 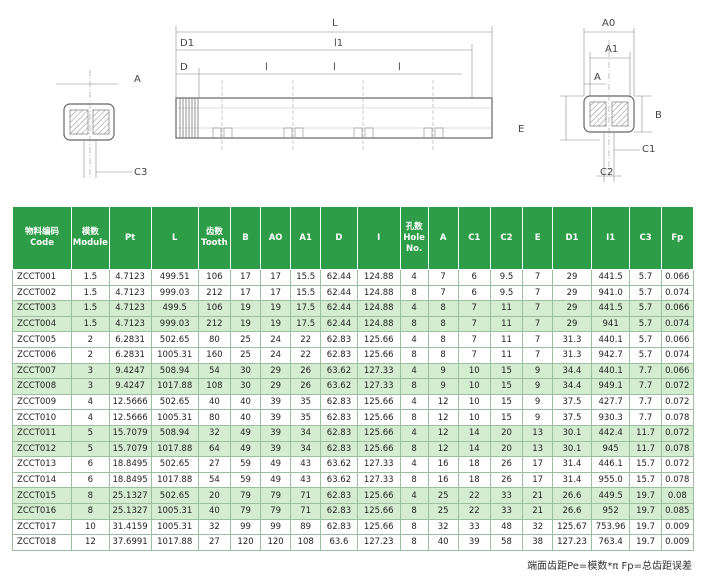 What do you see at coordinates (538, 464) in the screenshot?
I see `table-cell: 17` at bounding box center [538, 464].